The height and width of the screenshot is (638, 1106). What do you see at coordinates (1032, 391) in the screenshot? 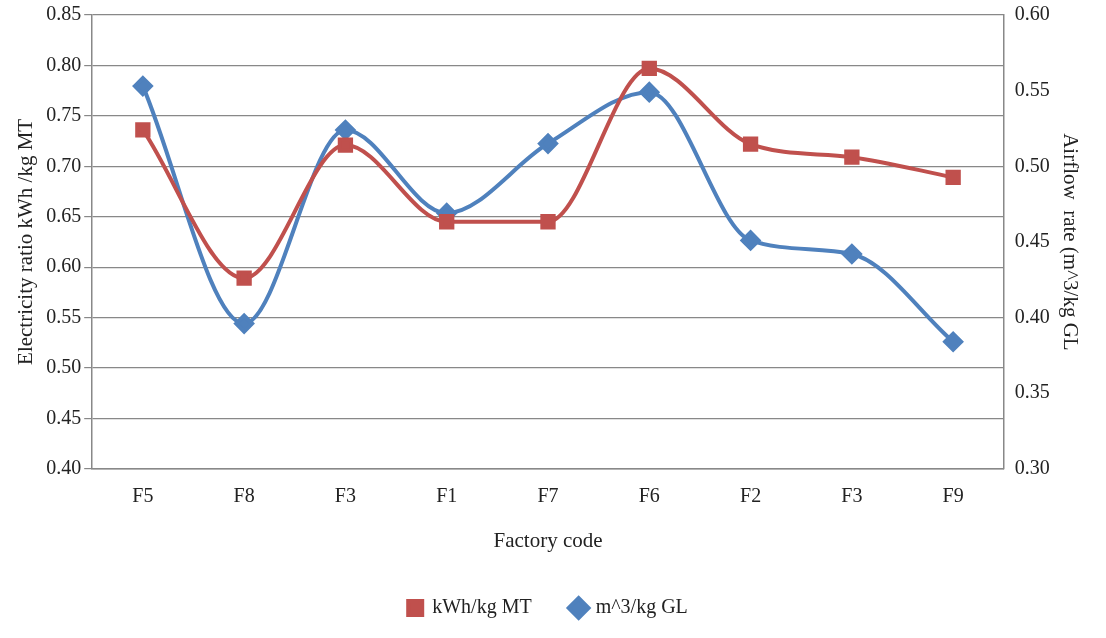
I see `y2-tick-label: 0.35` at bounding box center [1032, 391].